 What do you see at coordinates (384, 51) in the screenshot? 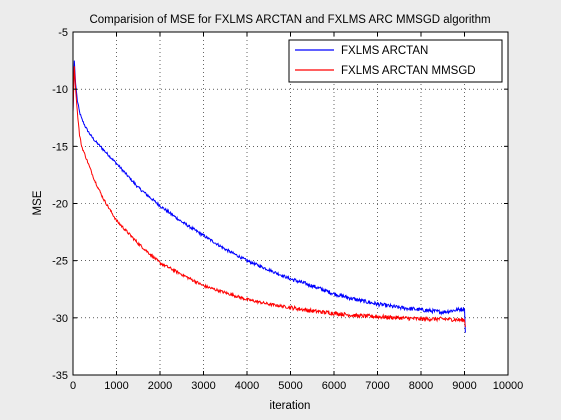
I see `legend-label-series-1: FXLMS ARCTAN` at bounding box center [384, 51].